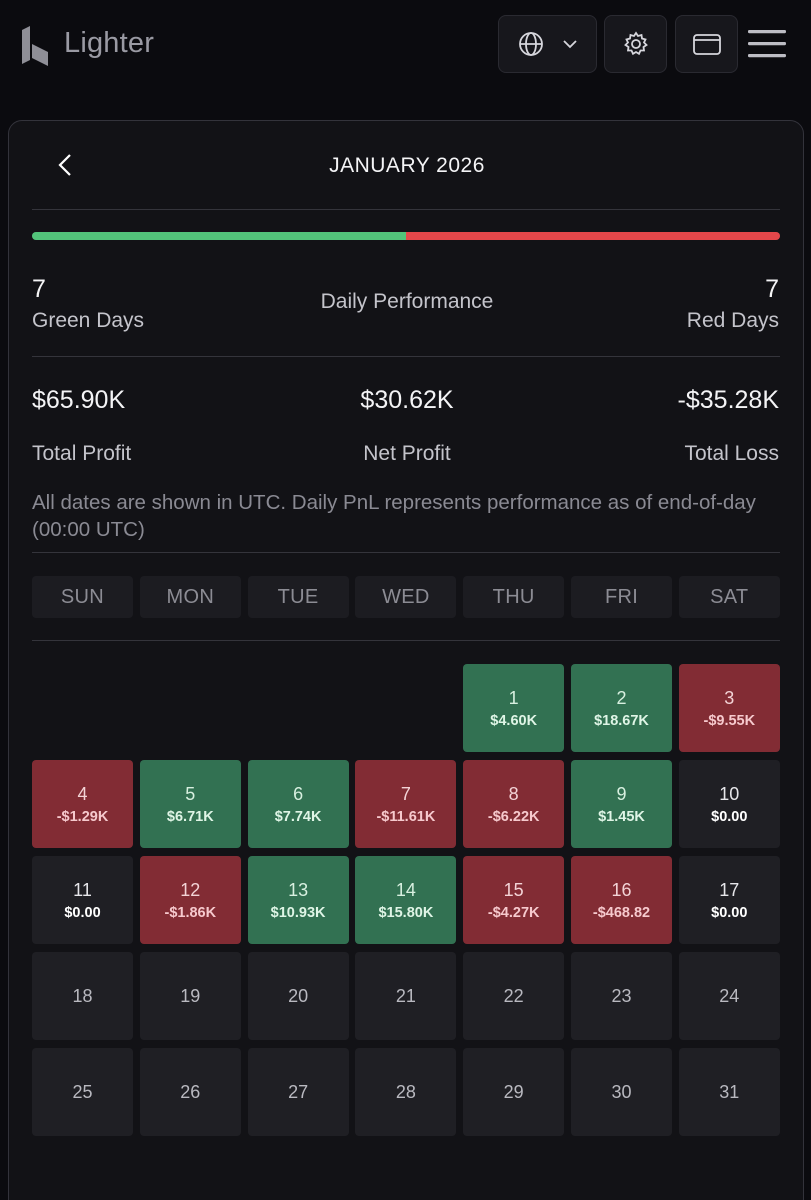 The height and width of the screenshot is (1200, 811). I want to click on calendar-day-22: 22, so click(514, 996).